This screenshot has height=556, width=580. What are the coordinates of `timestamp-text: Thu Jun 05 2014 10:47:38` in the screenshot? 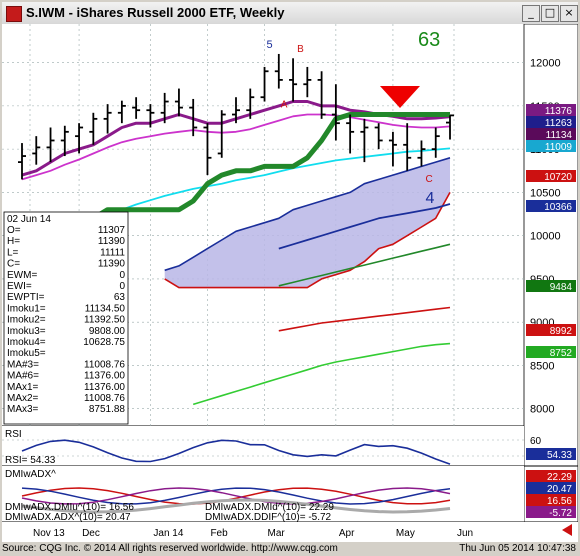 It's located at (517, 548).